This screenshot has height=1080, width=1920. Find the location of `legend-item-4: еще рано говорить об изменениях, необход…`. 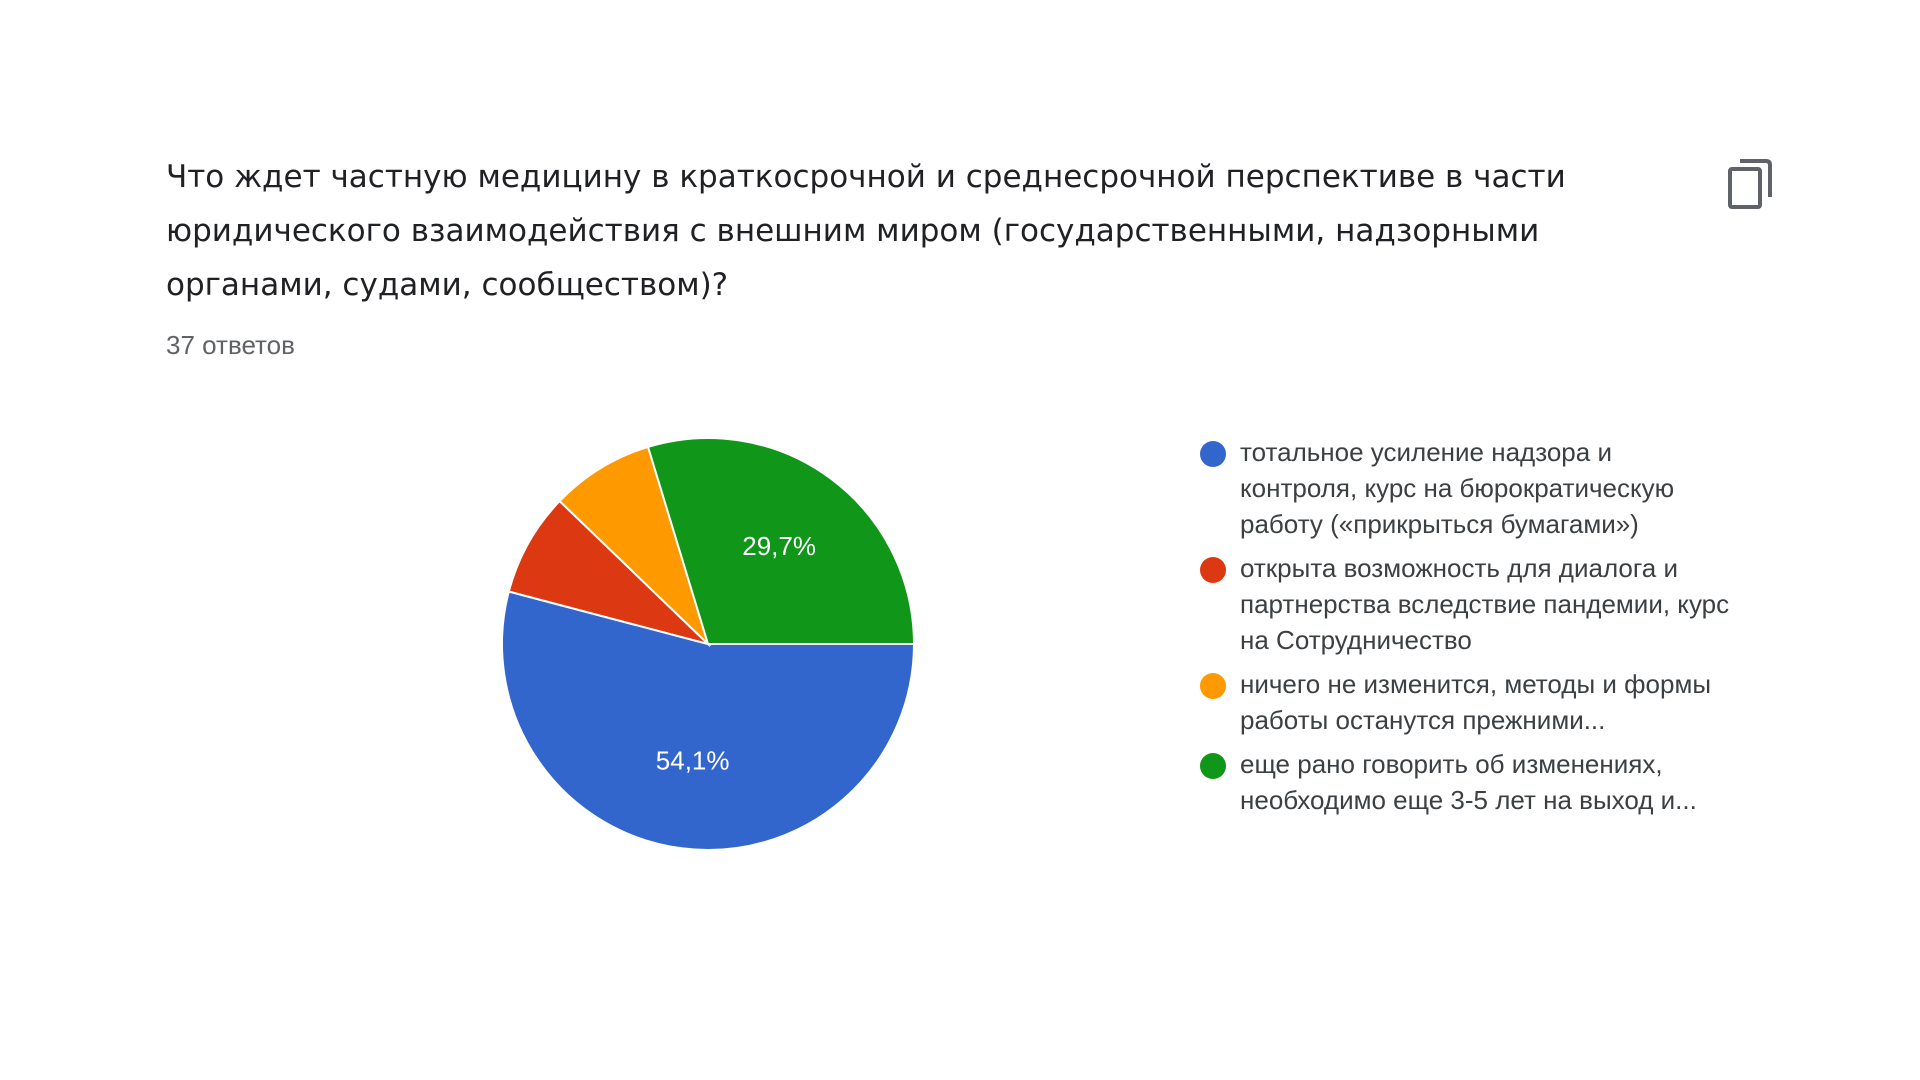

legend-item-4: еще рано говорить об изменениях, необход… is located at coordinates (1470, 782).